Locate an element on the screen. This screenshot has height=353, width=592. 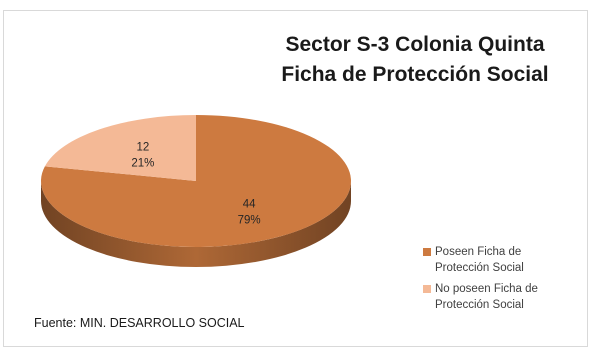
legend-item-no-poseen: No poseen Ficha de Protección Social is located at coordinates (505, 297).